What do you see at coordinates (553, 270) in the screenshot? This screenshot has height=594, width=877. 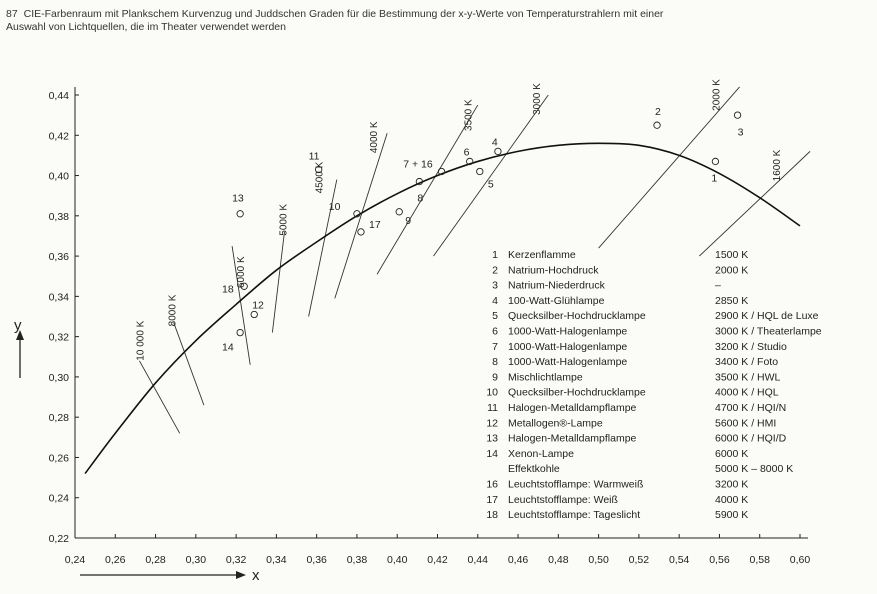 I see `legend-name: Natrium-Hochdruck` at bounding box center [553, 270].